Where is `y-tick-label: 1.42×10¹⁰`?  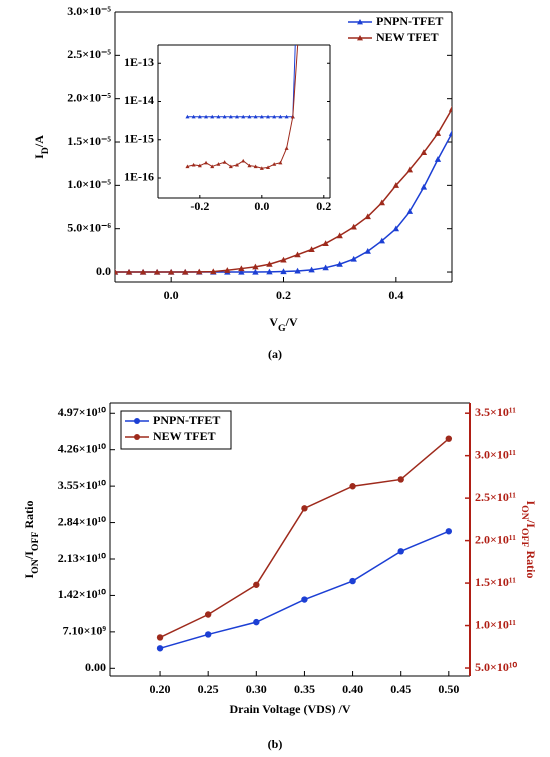
y-tick-label: 1.42×10¹⁰ is located at coordinates (82, 594).